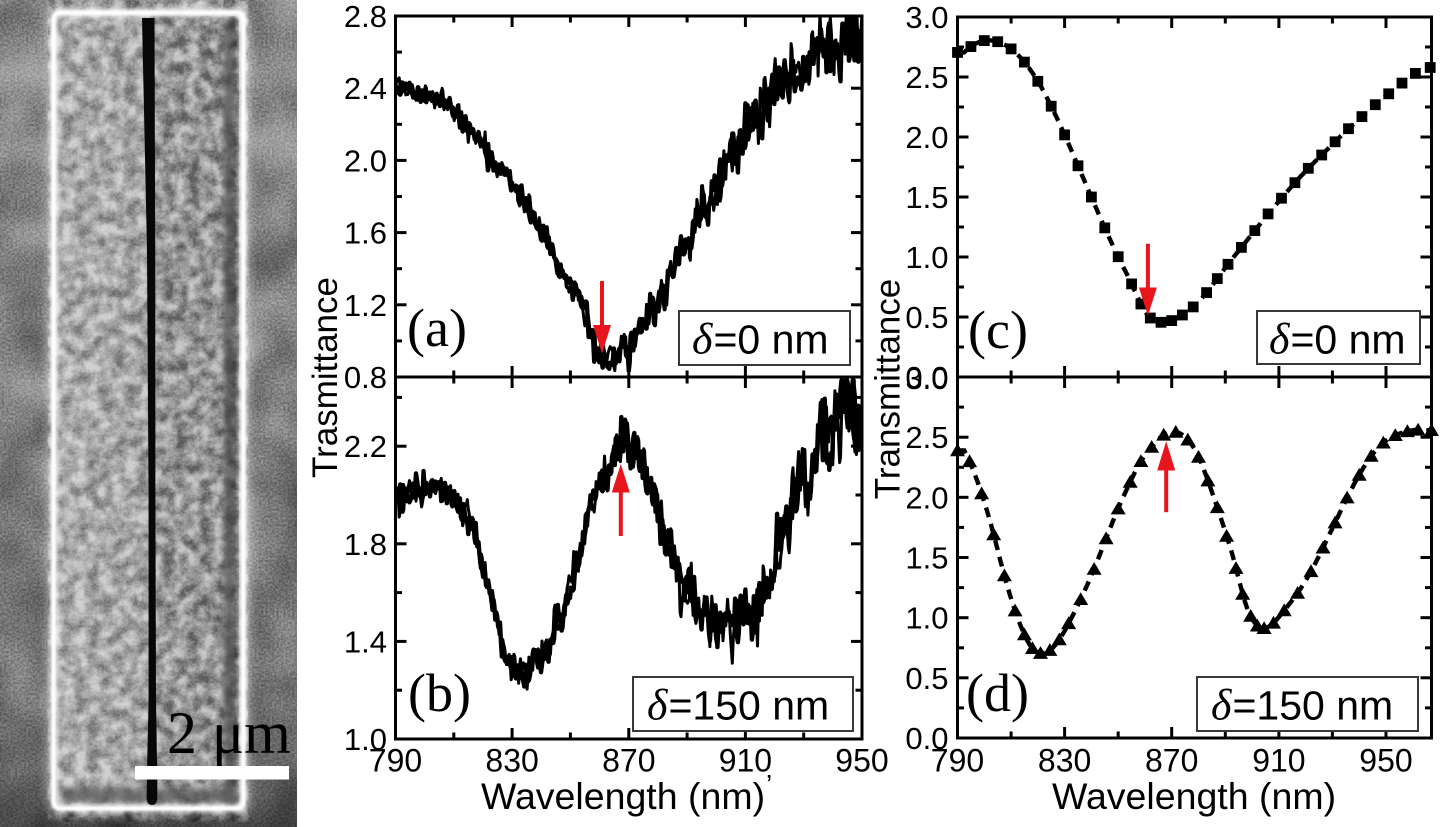  I want to click on svg-text: 2.8, so click(365, 17).